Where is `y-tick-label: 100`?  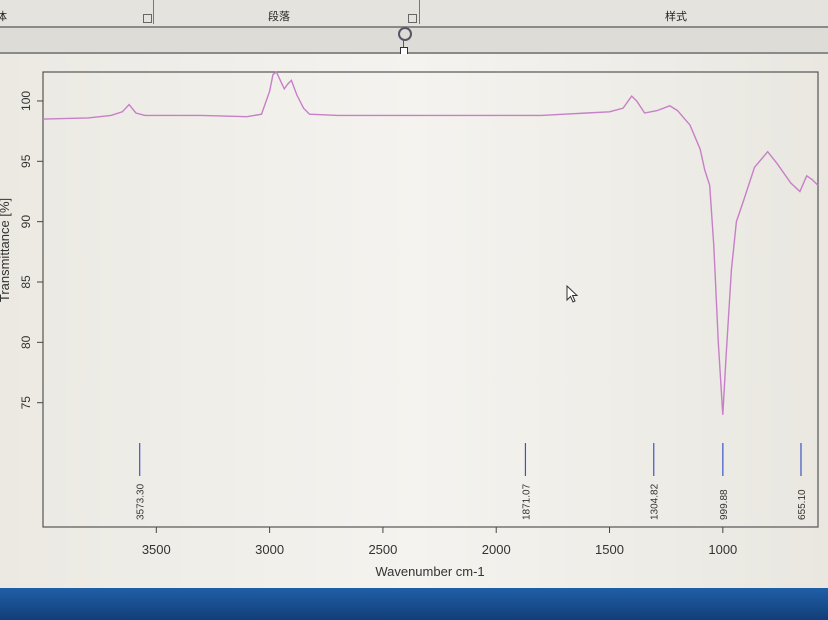
y-tick-label: 100 is located at coordinates (26, 101).